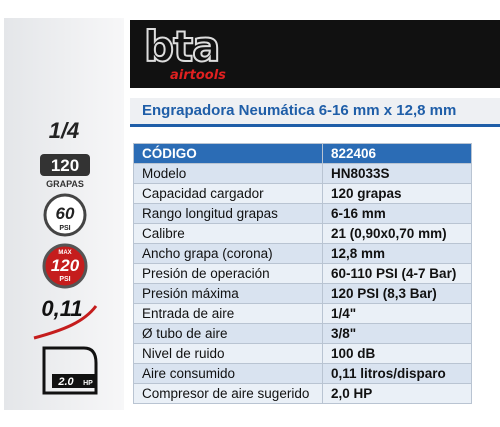  What do you see at coordinates (397, 213) in the screenshot?
I see `table-cell: 6-16 mm` at bounding box center [397, 213].